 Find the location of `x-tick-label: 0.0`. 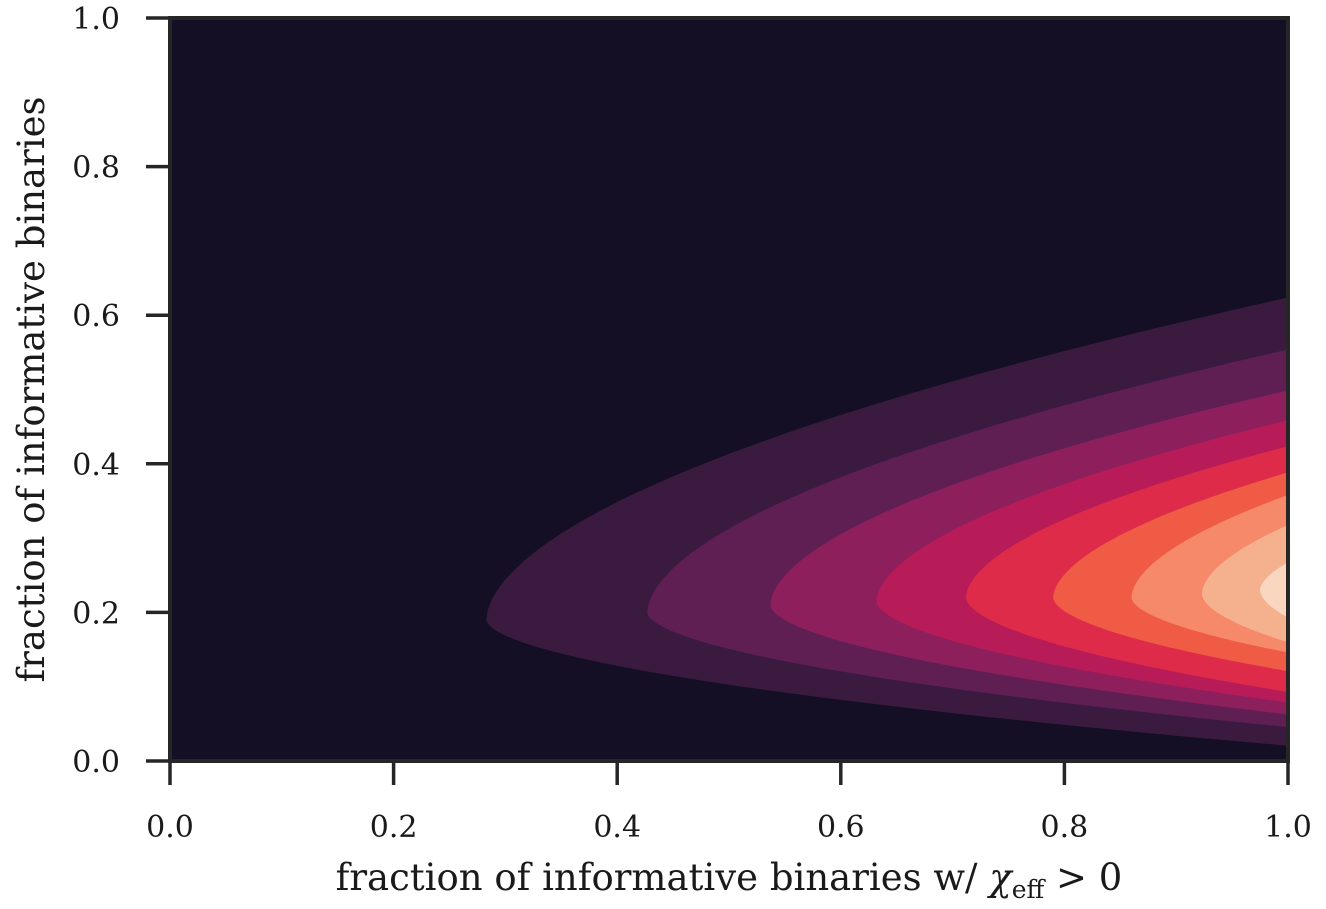

x-tick-label: 0.0 is located at coordinates (170, 827).